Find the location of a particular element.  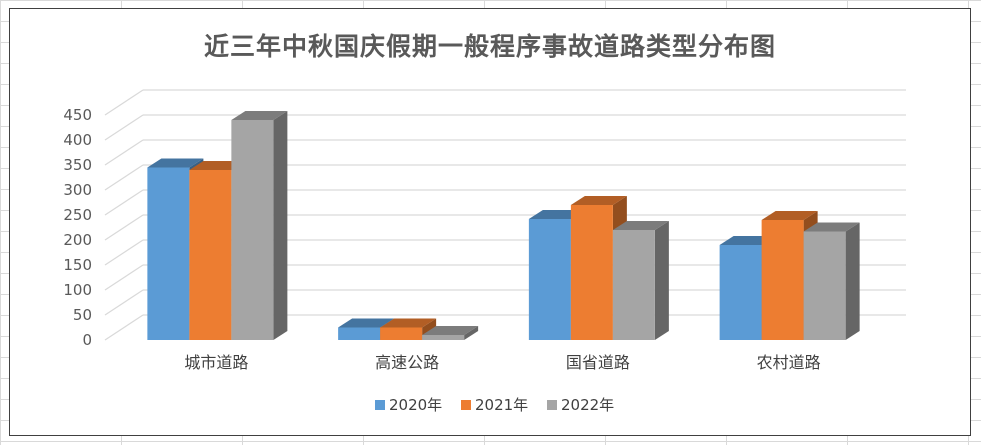

legend-label: 2022年 is located at coordinates (587, 405).